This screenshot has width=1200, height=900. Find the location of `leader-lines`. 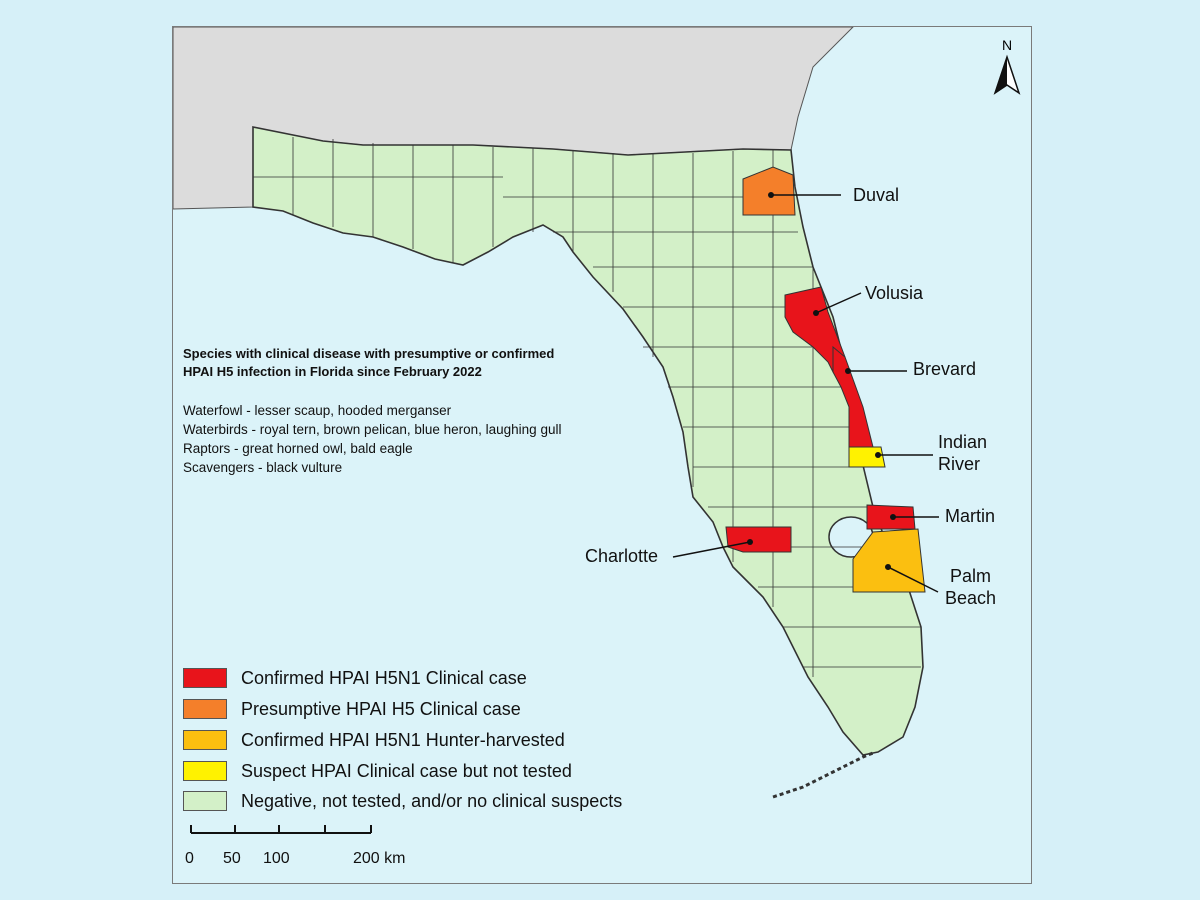

leader-lines is located at coordinates (805, 393).